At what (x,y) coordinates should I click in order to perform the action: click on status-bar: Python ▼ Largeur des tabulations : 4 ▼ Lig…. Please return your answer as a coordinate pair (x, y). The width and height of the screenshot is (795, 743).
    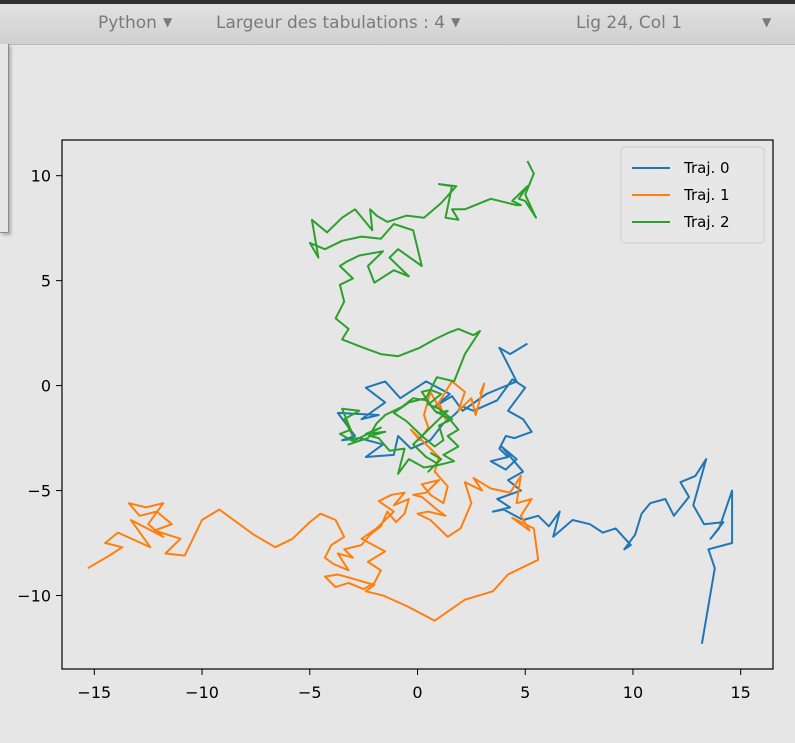
    Looking at the image, I should click on (397, 22).